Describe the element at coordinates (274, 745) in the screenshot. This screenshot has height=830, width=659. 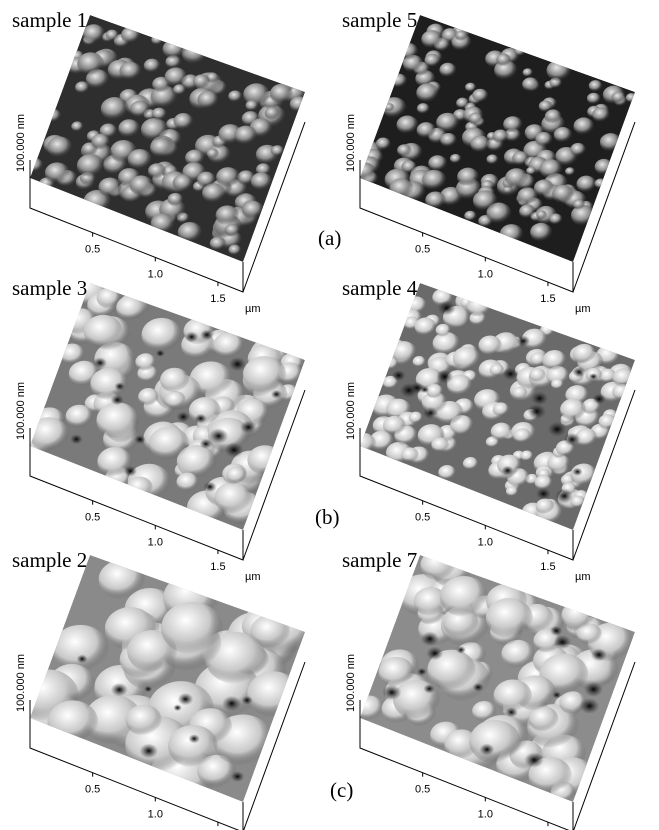
I see `base-edge` at that location.